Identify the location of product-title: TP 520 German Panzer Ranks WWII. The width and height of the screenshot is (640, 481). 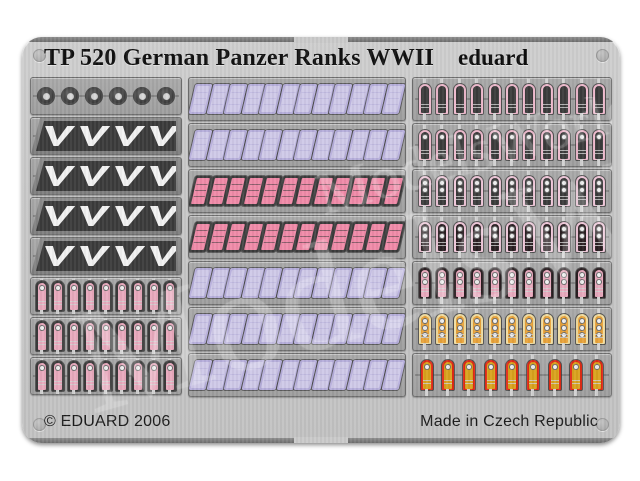
(239, 57).